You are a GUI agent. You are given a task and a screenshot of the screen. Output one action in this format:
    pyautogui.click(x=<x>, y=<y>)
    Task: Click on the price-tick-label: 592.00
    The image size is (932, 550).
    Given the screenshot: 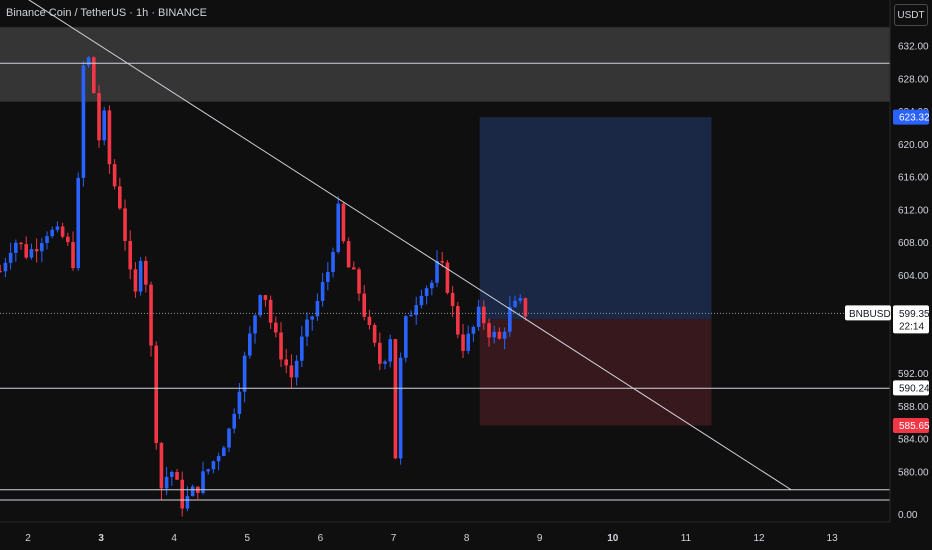 What is the action you would take?
    pyautogui.click(x=913, y=374)
    